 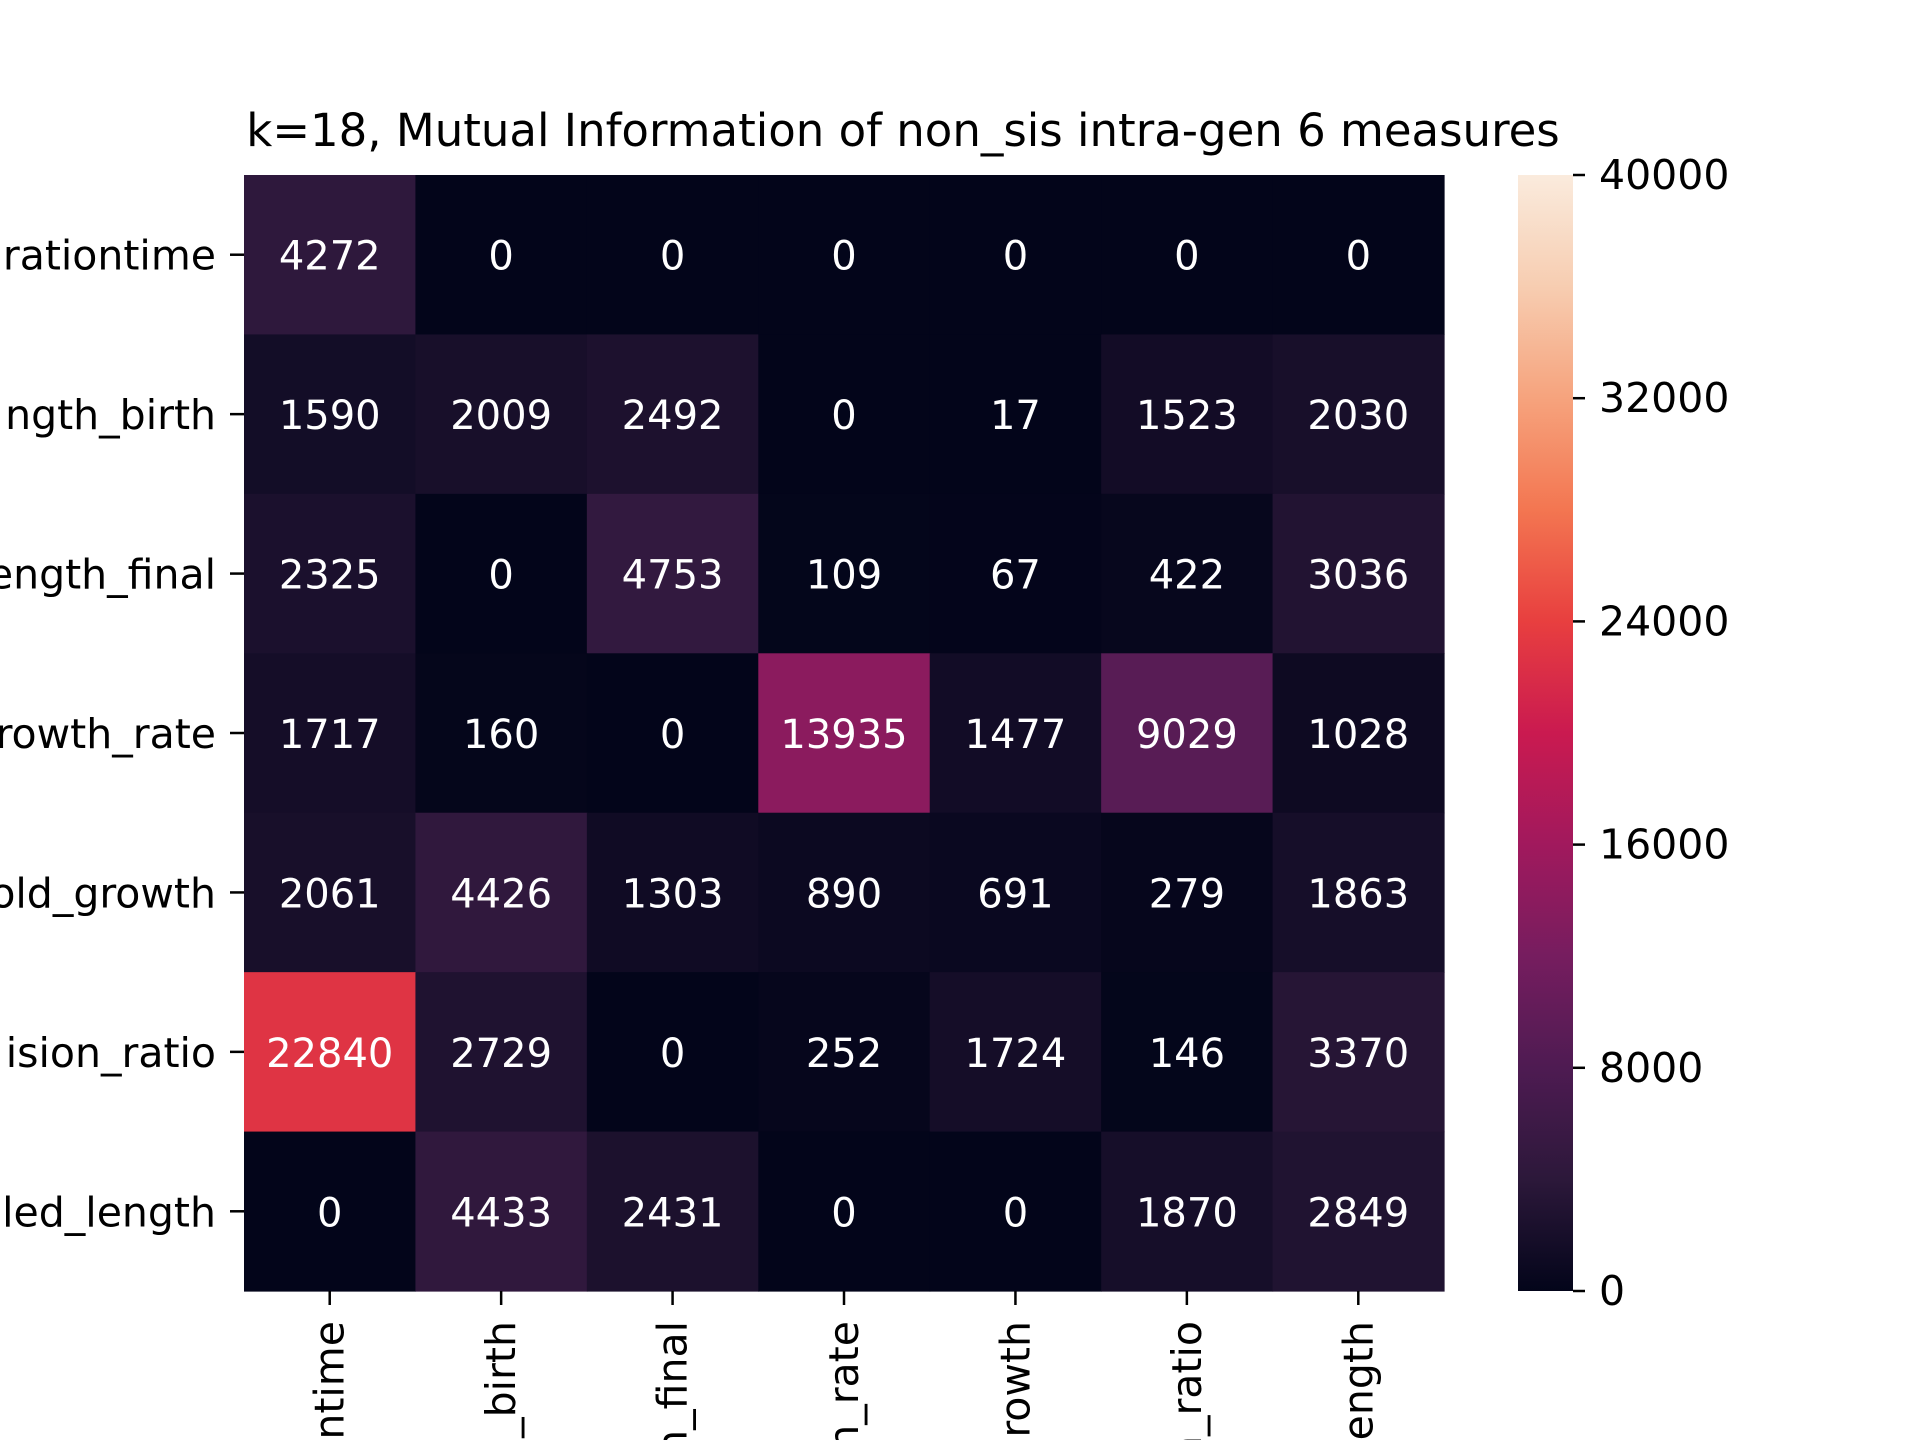 I want to click on cell-value-label: 1863, so click(x=1358, y=894).